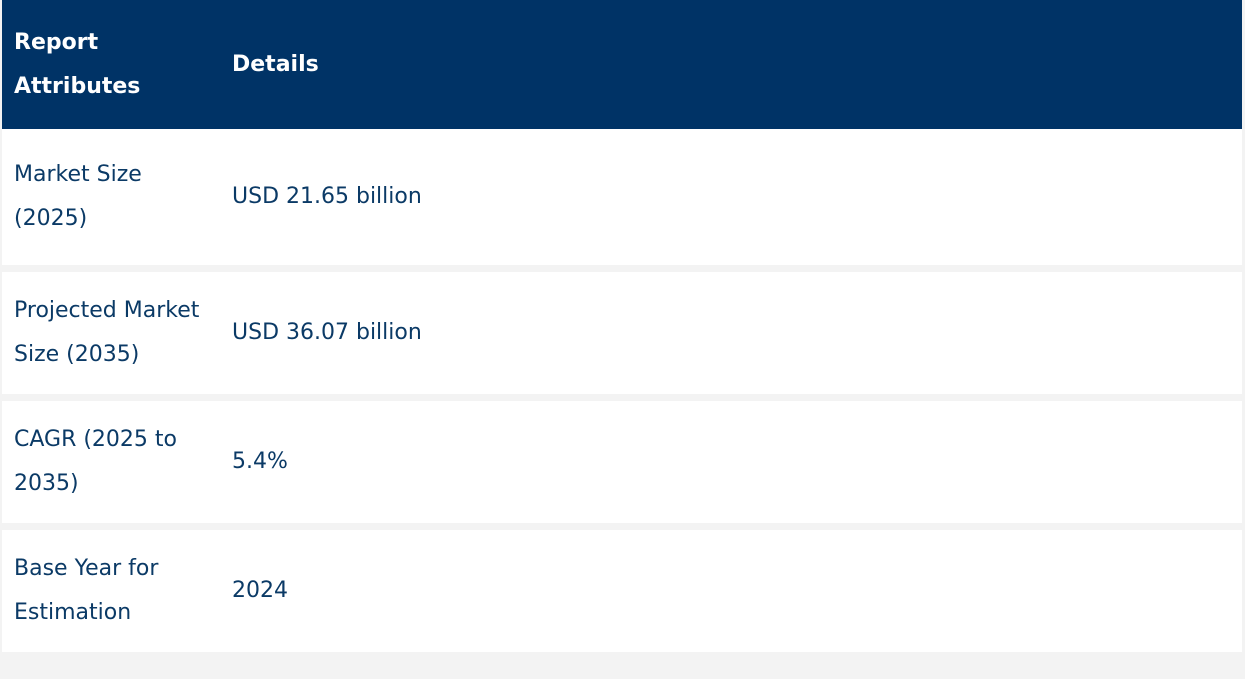 The height and width of the screenshot is (679, 1245). What do you see at coordinates (111, 197) in the screenshot?
I see `row-attribute-market-size: Market Size (2025)` at bounding box center [111, 197].